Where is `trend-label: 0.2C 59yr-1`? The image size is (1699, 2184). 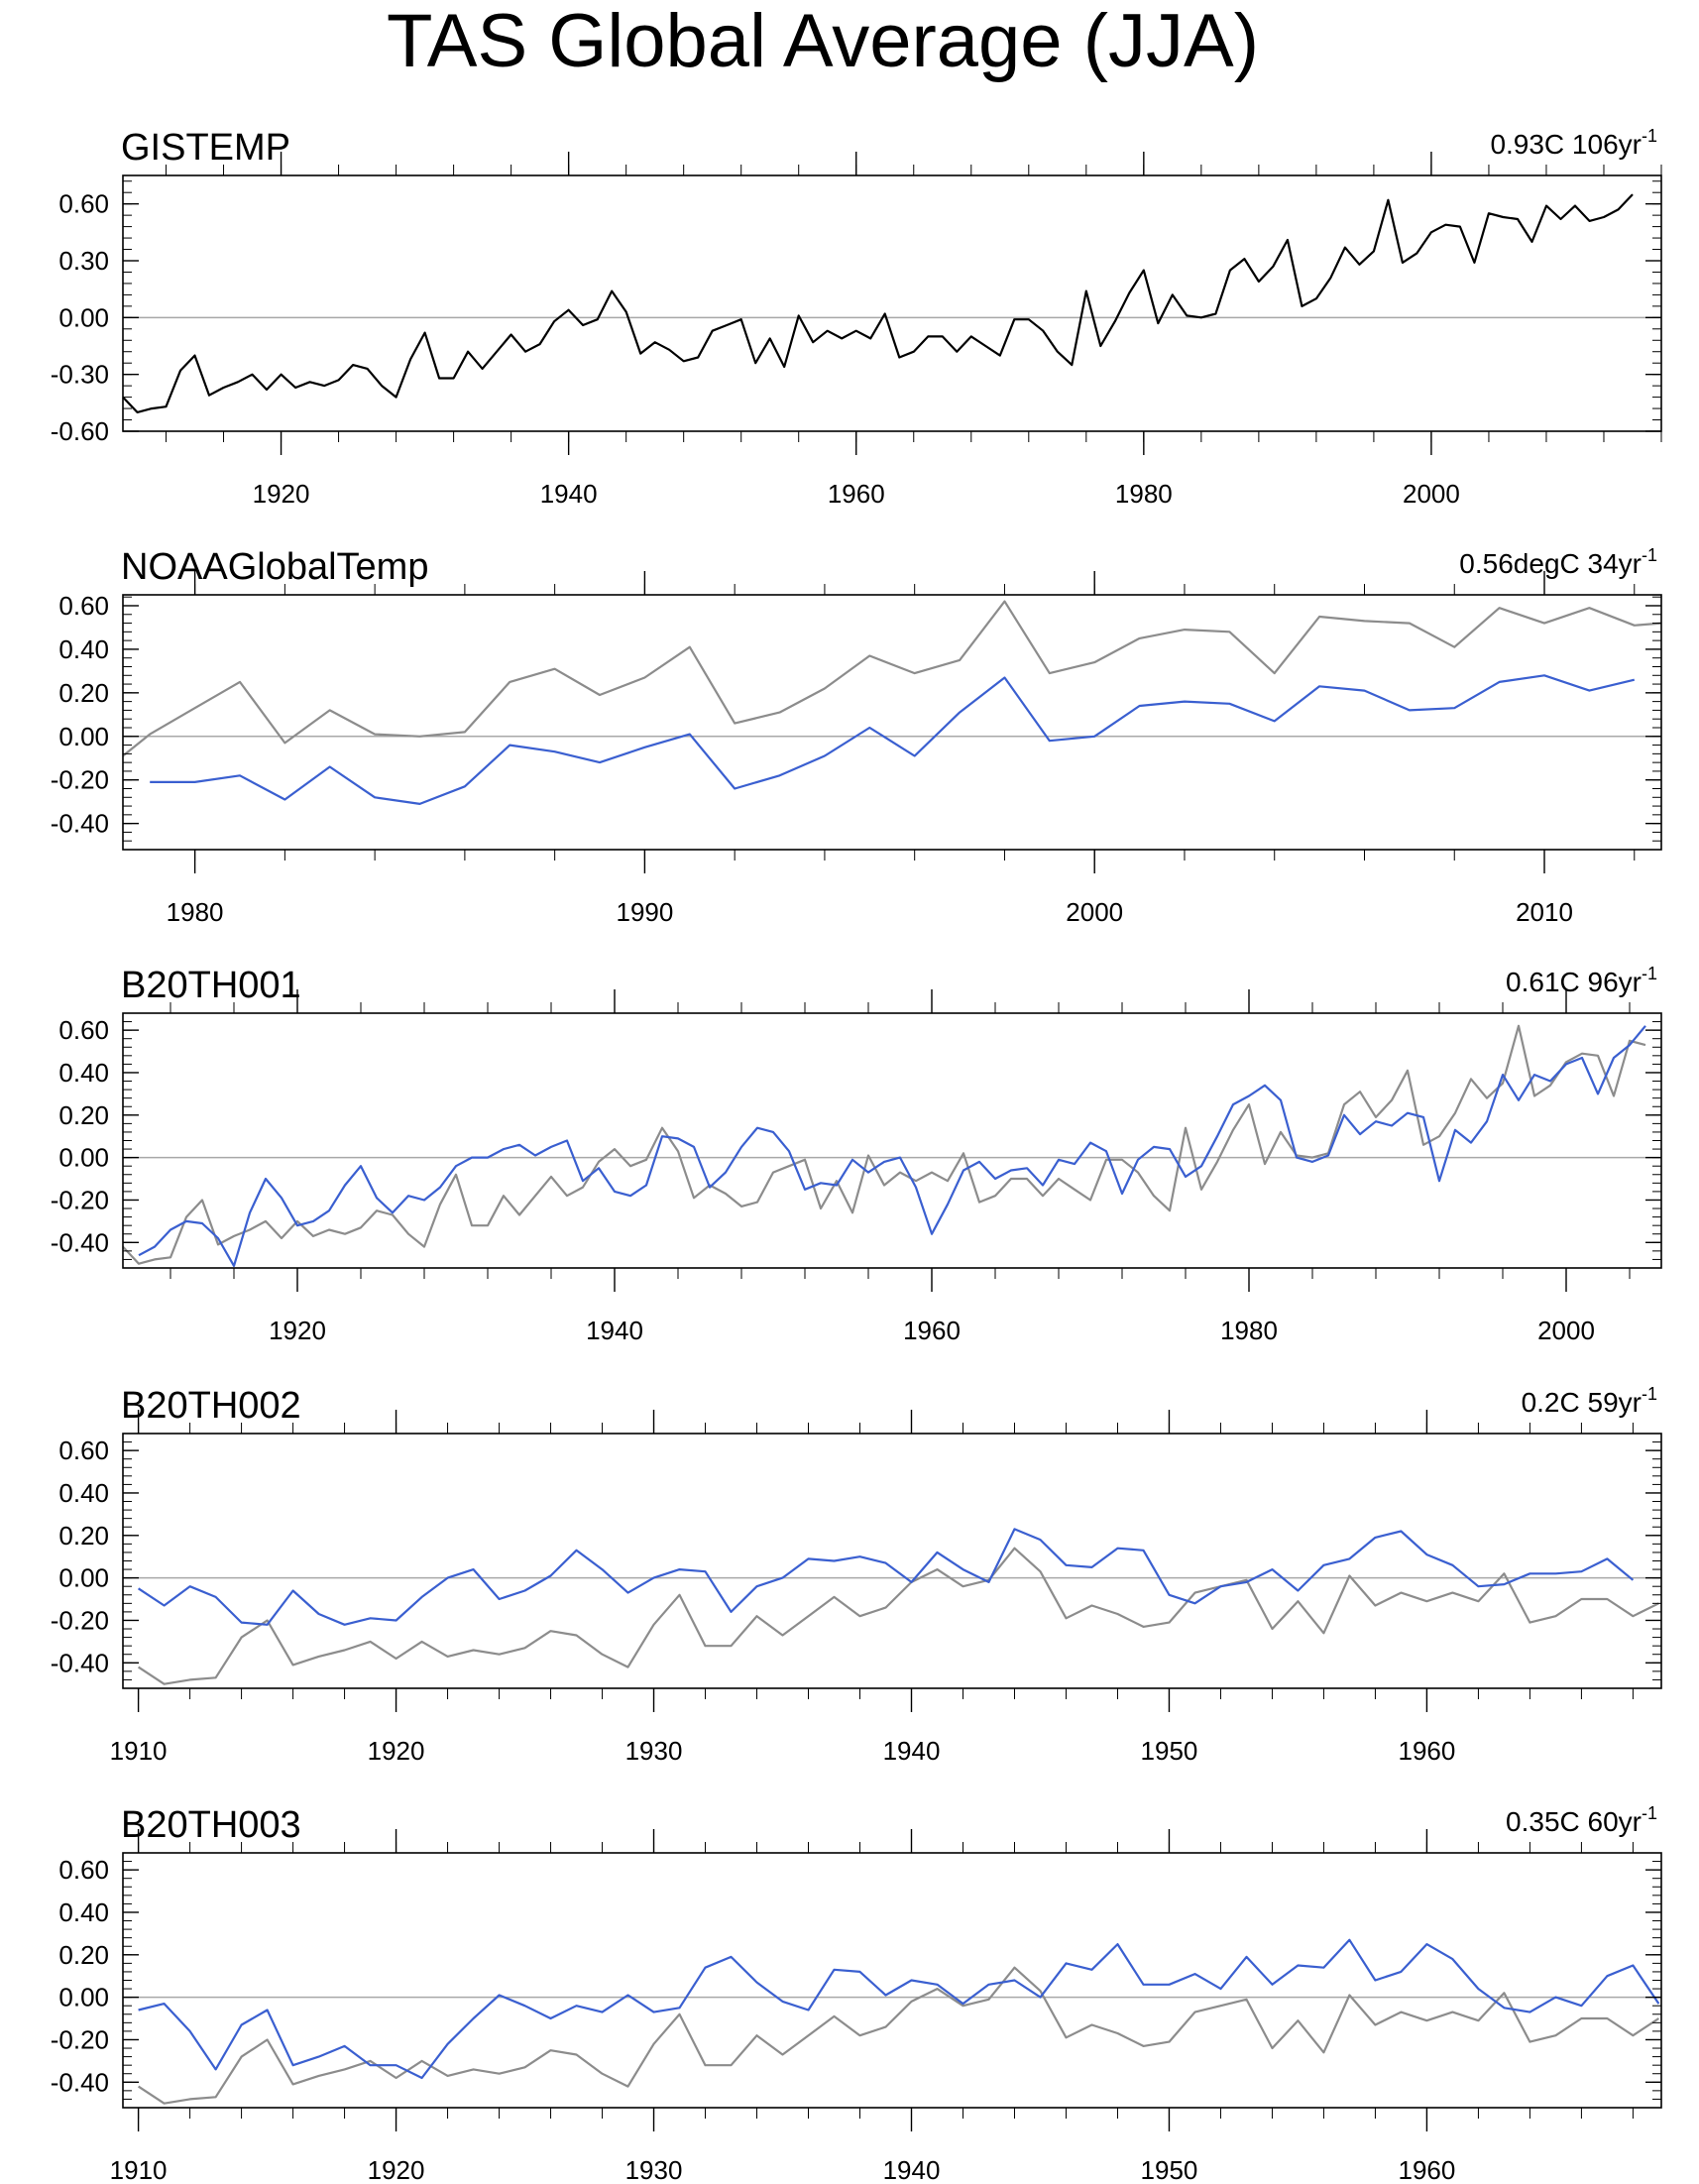
trend-label: 0.2C 59yr-1 is located at coordinates (1589, 1401).